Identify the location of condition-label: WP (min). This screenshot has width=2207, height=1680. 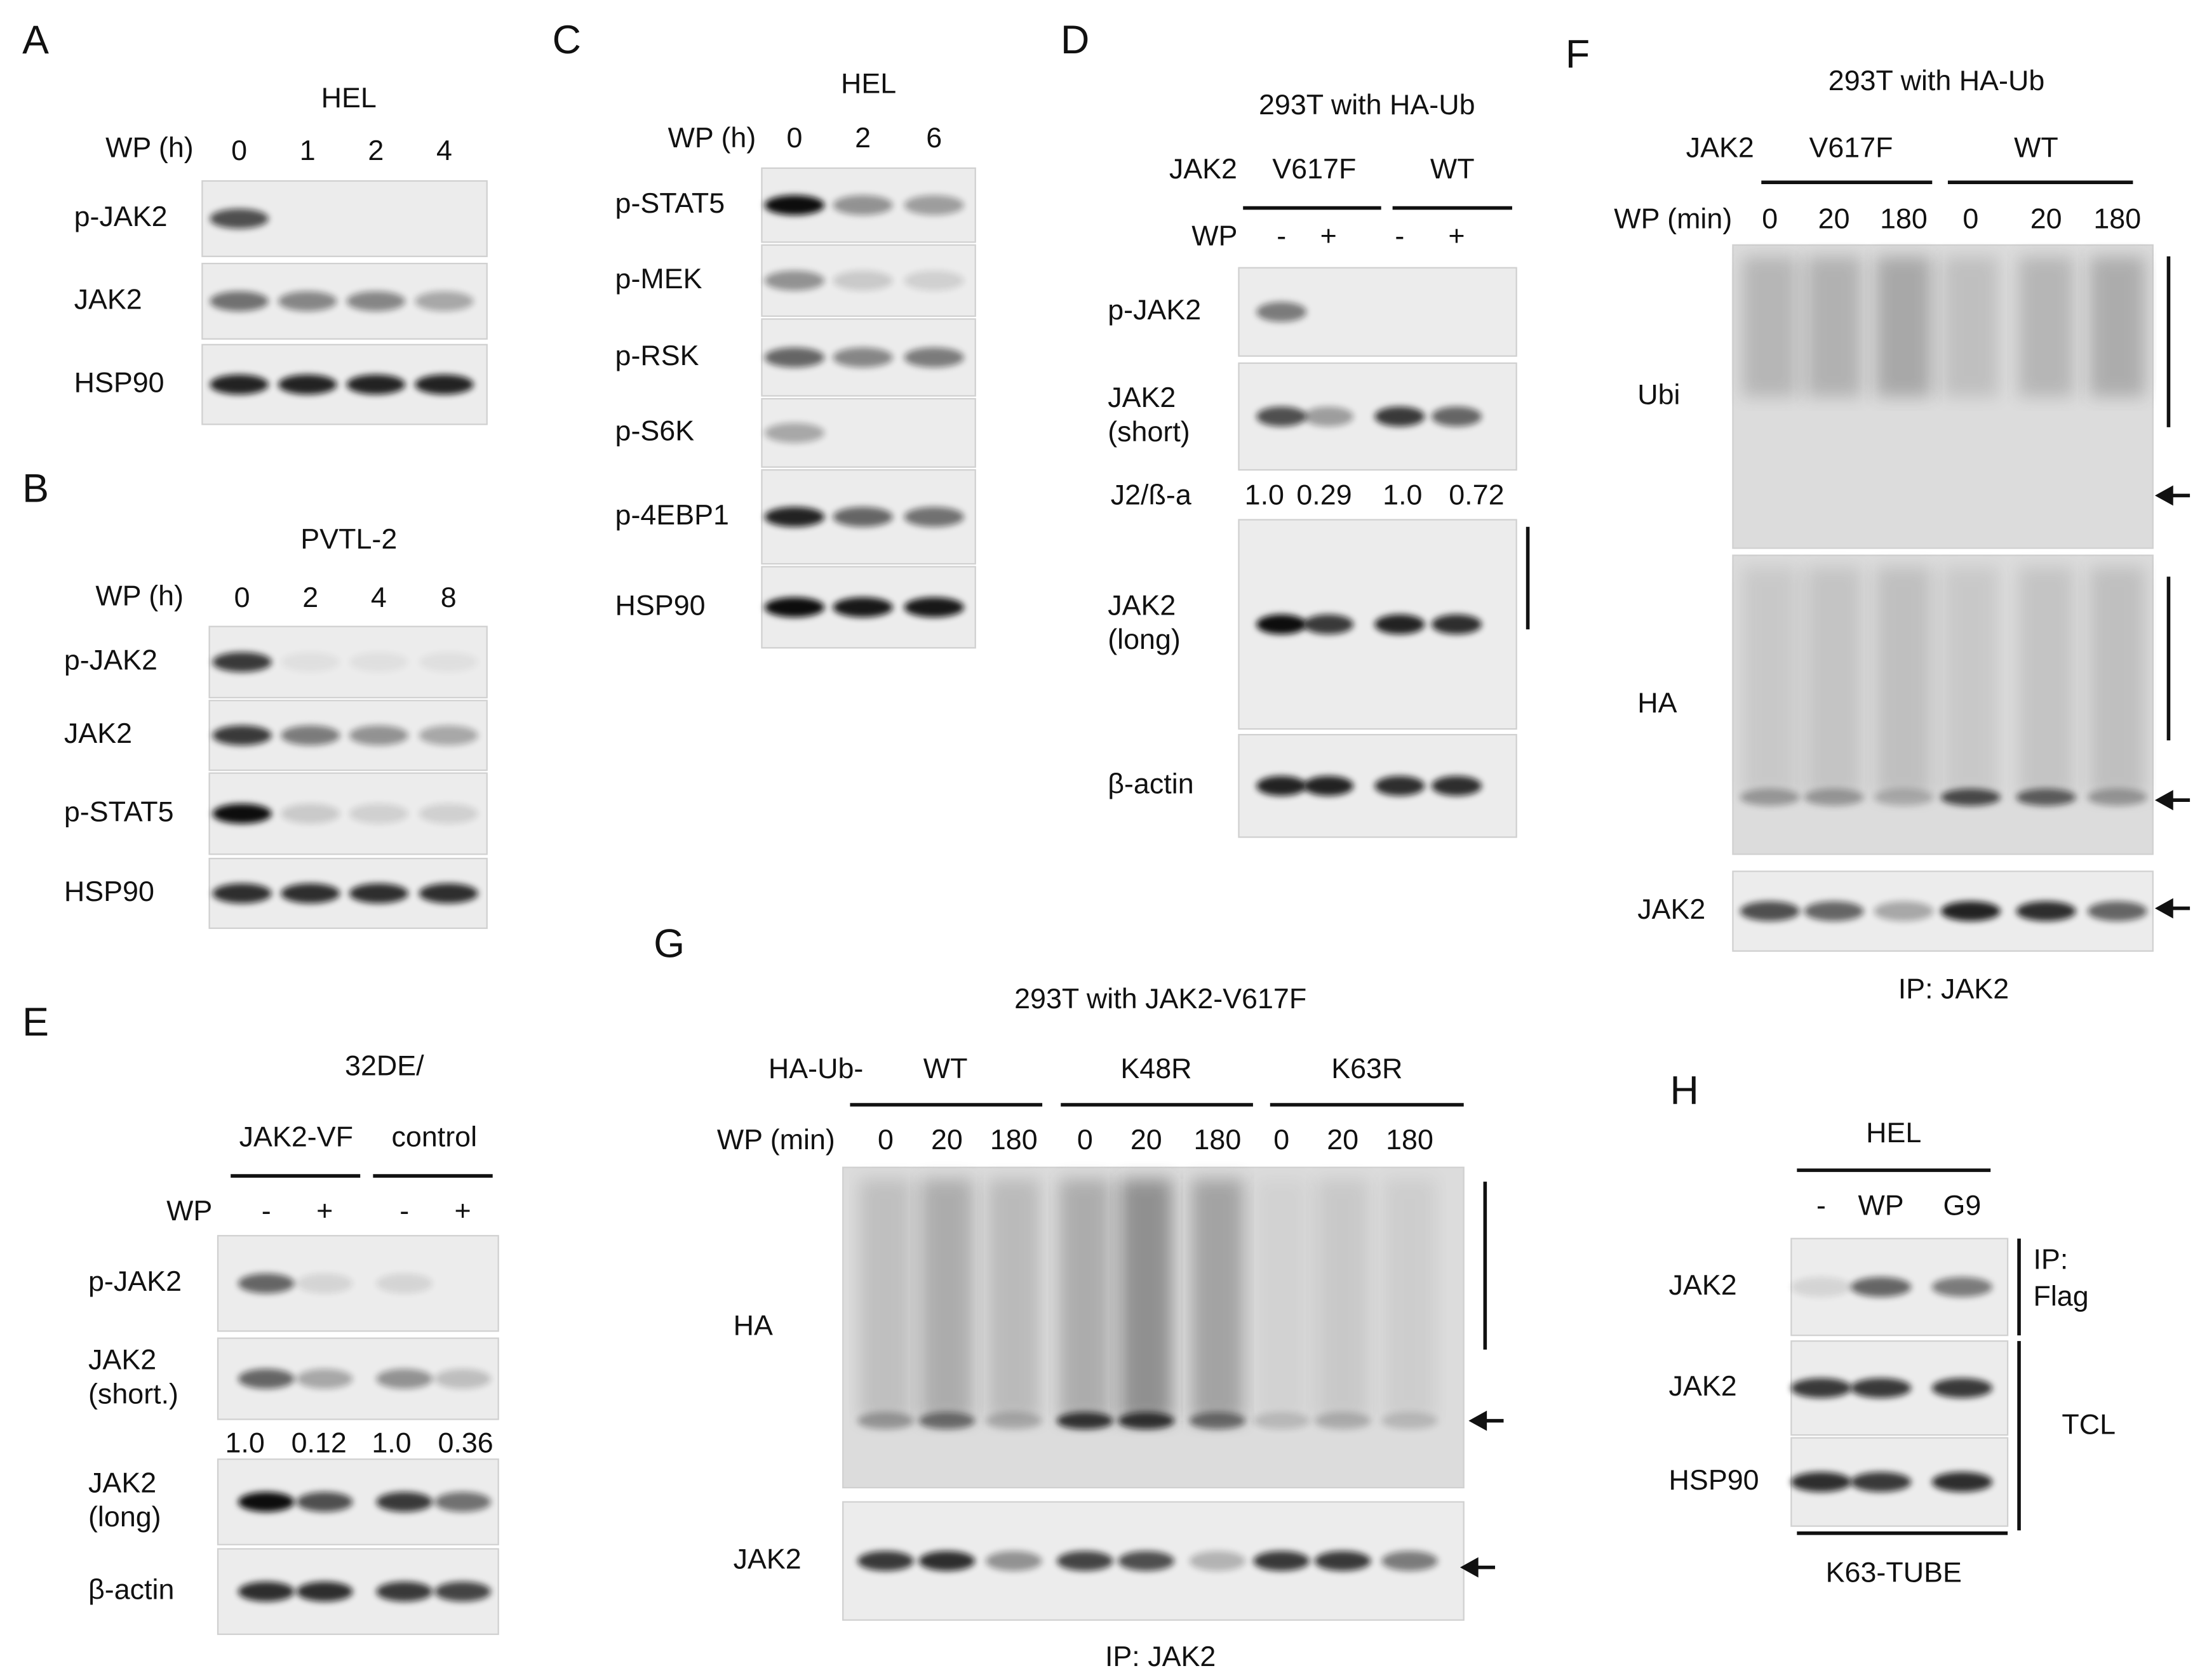
(776, 1139).